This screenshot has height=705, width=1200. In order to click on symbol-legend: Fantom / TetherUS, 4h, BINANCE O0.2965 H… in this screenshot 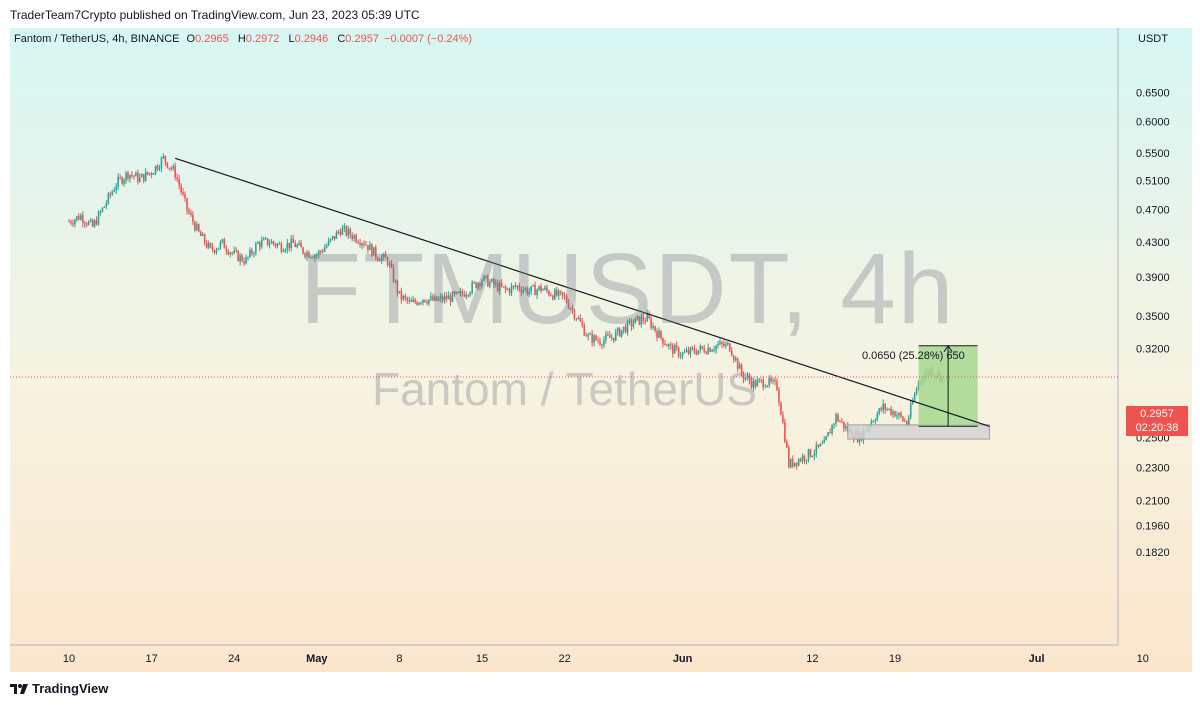, I will do `click(244, 39)`.